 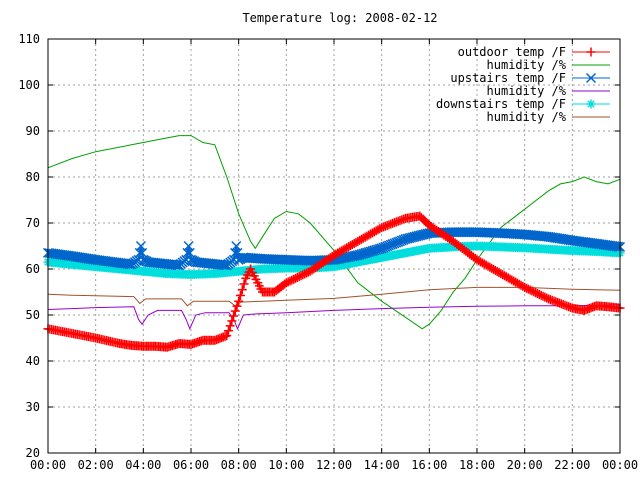 I want to click on x-tick-label: 10:00, so click(x=286, y=465).